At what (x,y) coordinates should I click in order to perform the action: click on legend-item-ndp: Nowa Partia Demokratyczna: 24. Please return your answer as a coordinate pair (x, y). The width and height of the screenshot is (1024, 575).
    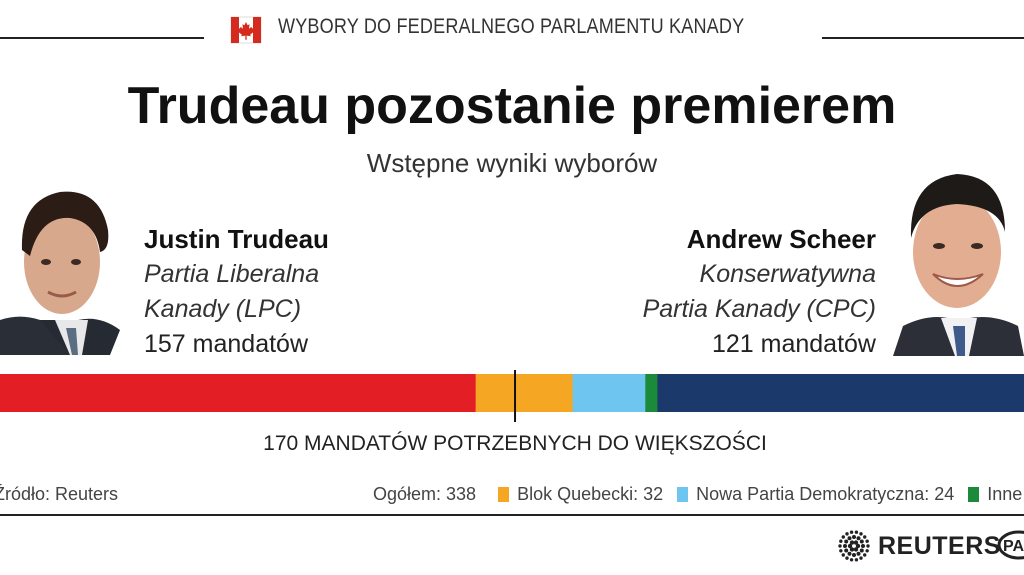
    Looking at the image, I should click on (815, 494).